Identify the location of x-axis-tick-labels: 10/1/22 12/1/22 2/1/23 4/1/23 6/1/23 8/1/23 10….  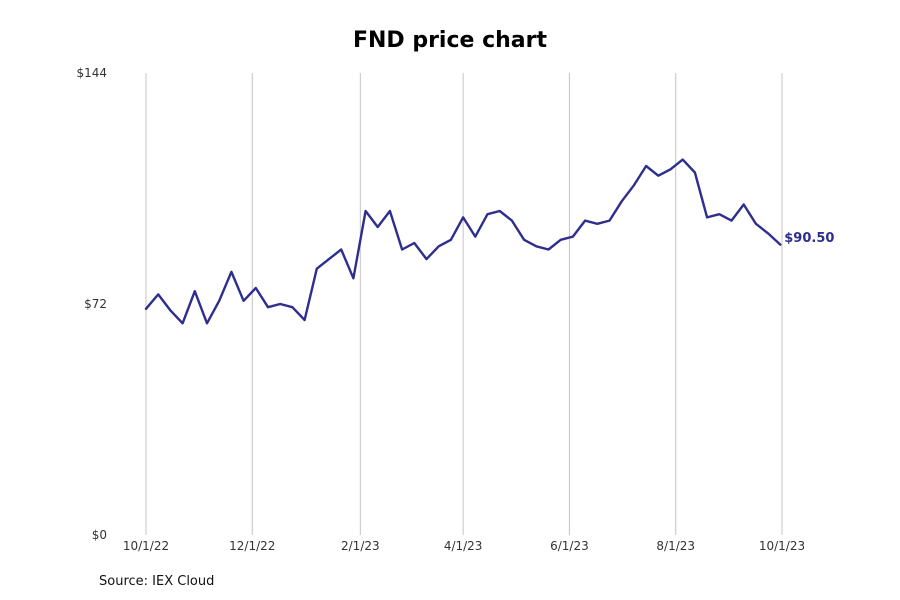
(464, 546).